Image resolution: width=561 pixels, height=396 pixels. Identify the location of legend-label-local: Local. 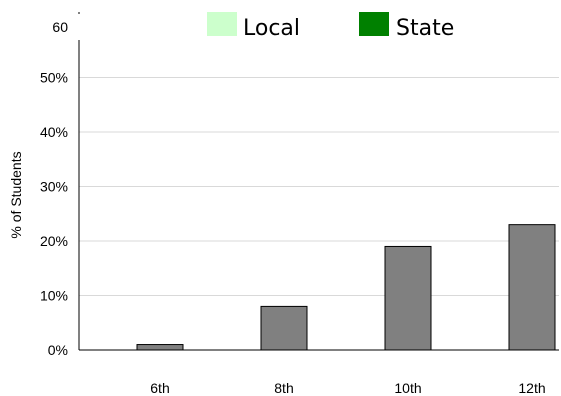
(271, 28).